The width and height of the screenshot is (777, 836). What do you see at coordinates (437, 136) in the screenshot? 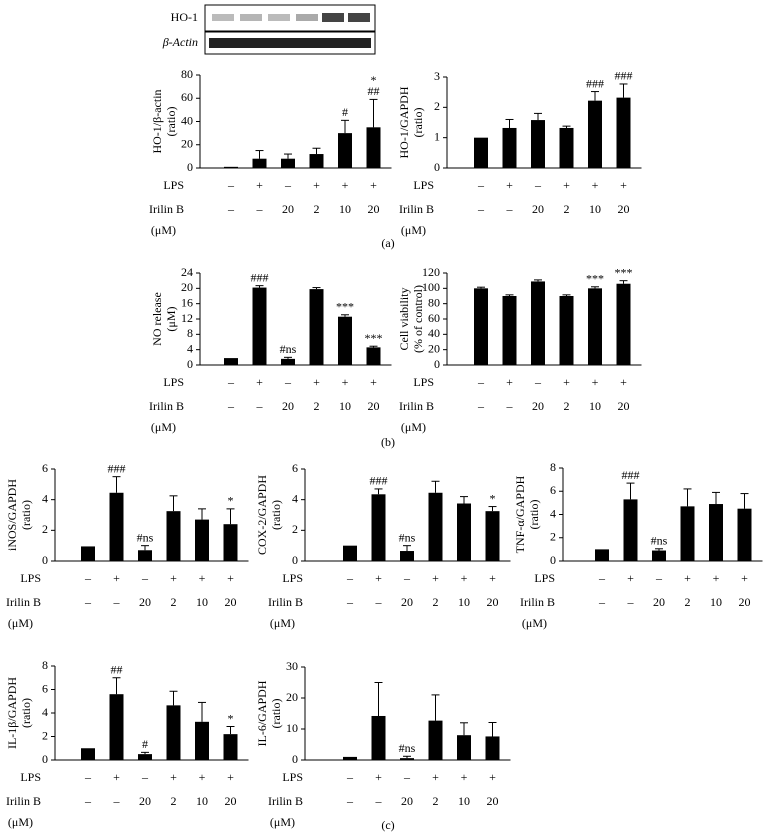
I see `y-tick-label: 1` at bounding box center [437, 136].